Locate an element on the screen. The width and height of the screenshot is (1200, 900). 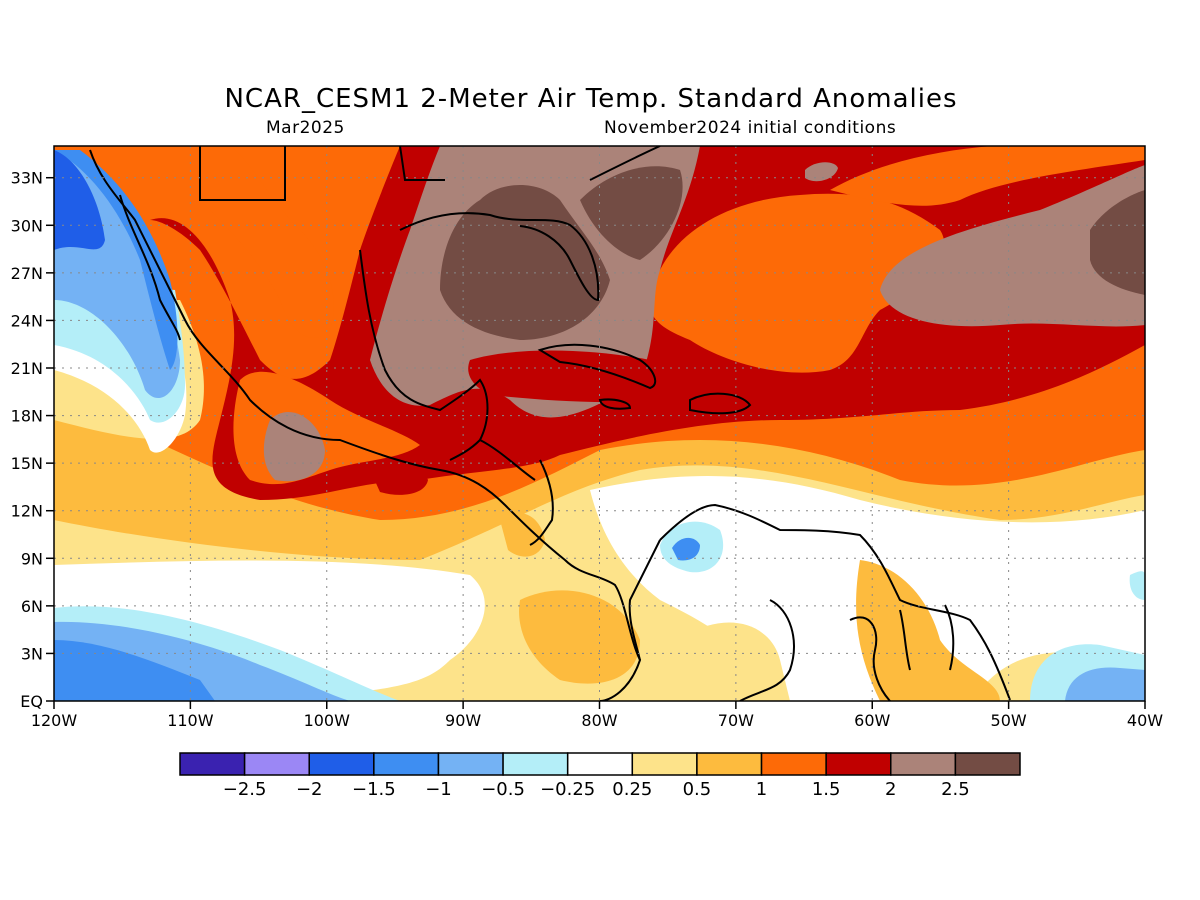
lat-label: 12N is located at coordinates (27, 511).